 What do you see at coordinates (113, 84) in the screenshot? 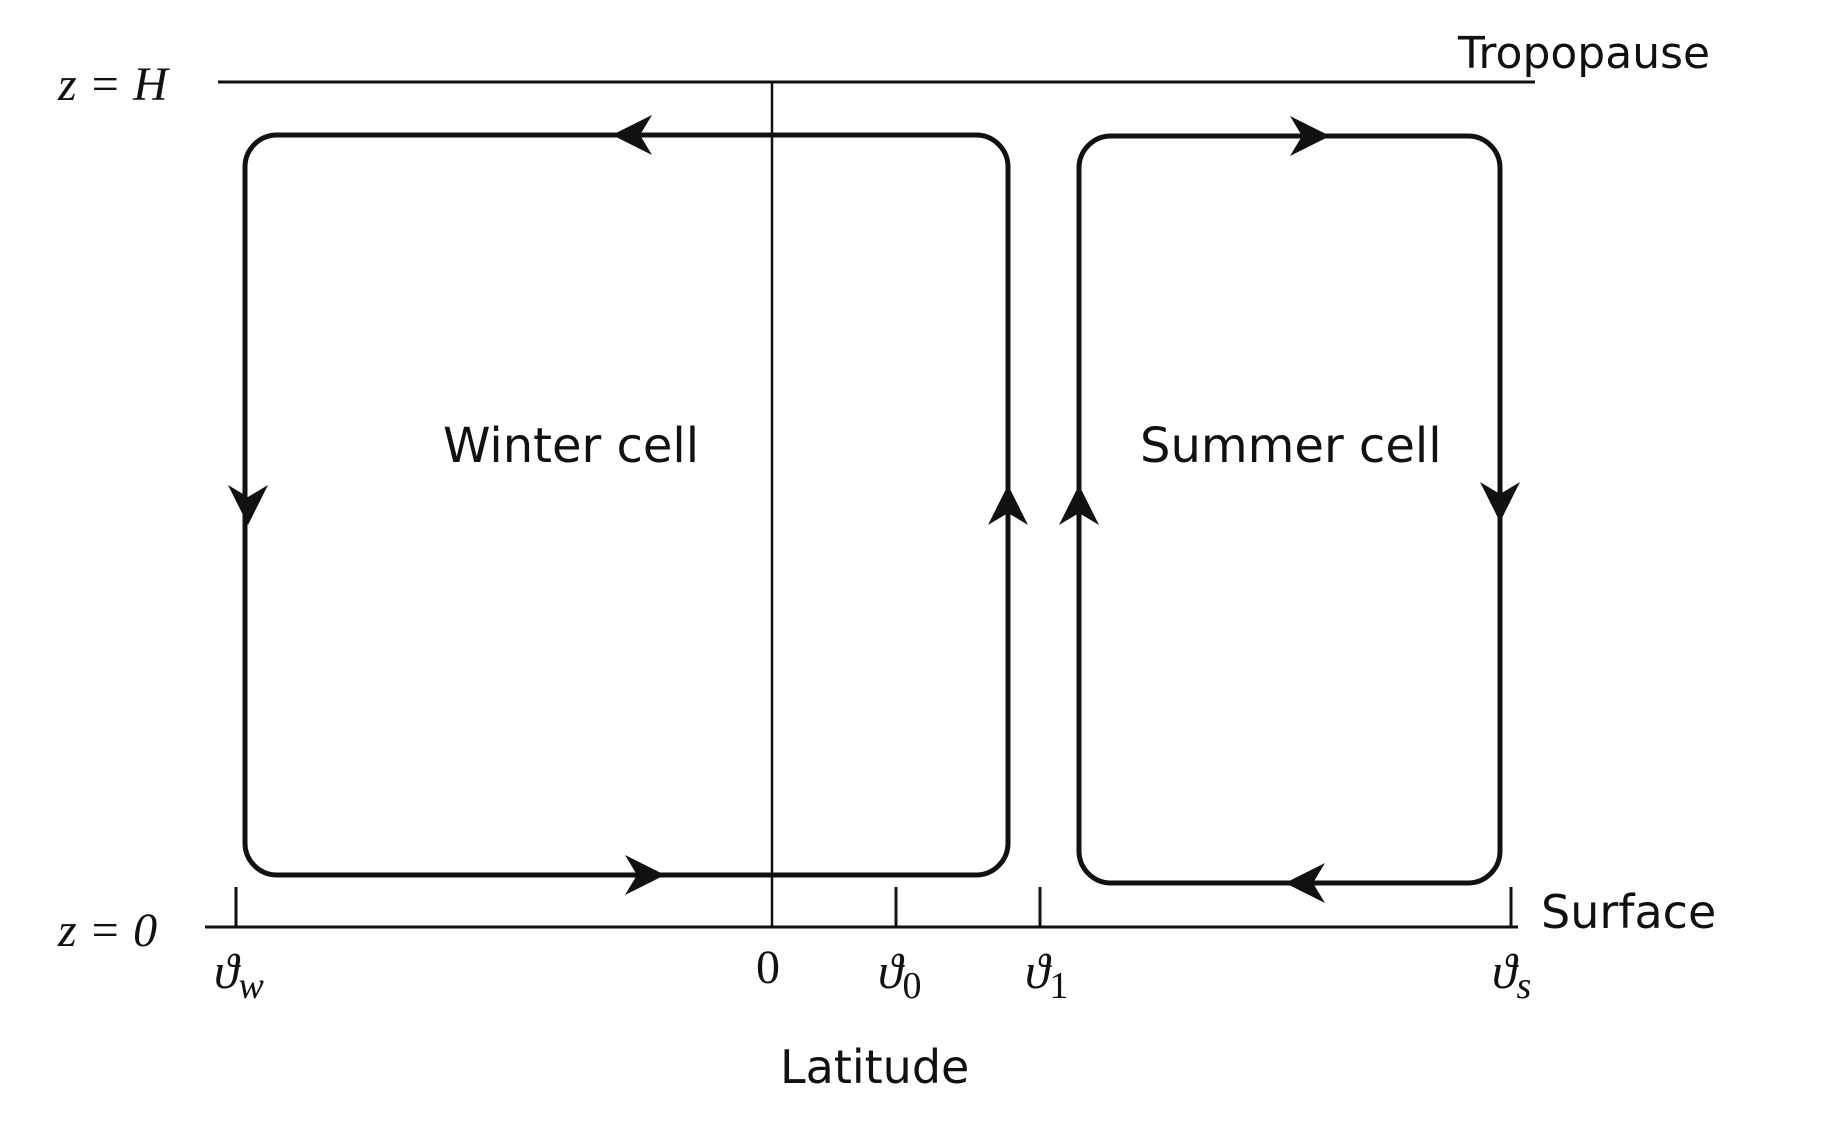
I see `top-level-label: z = H` at bounding box center [113, 84].